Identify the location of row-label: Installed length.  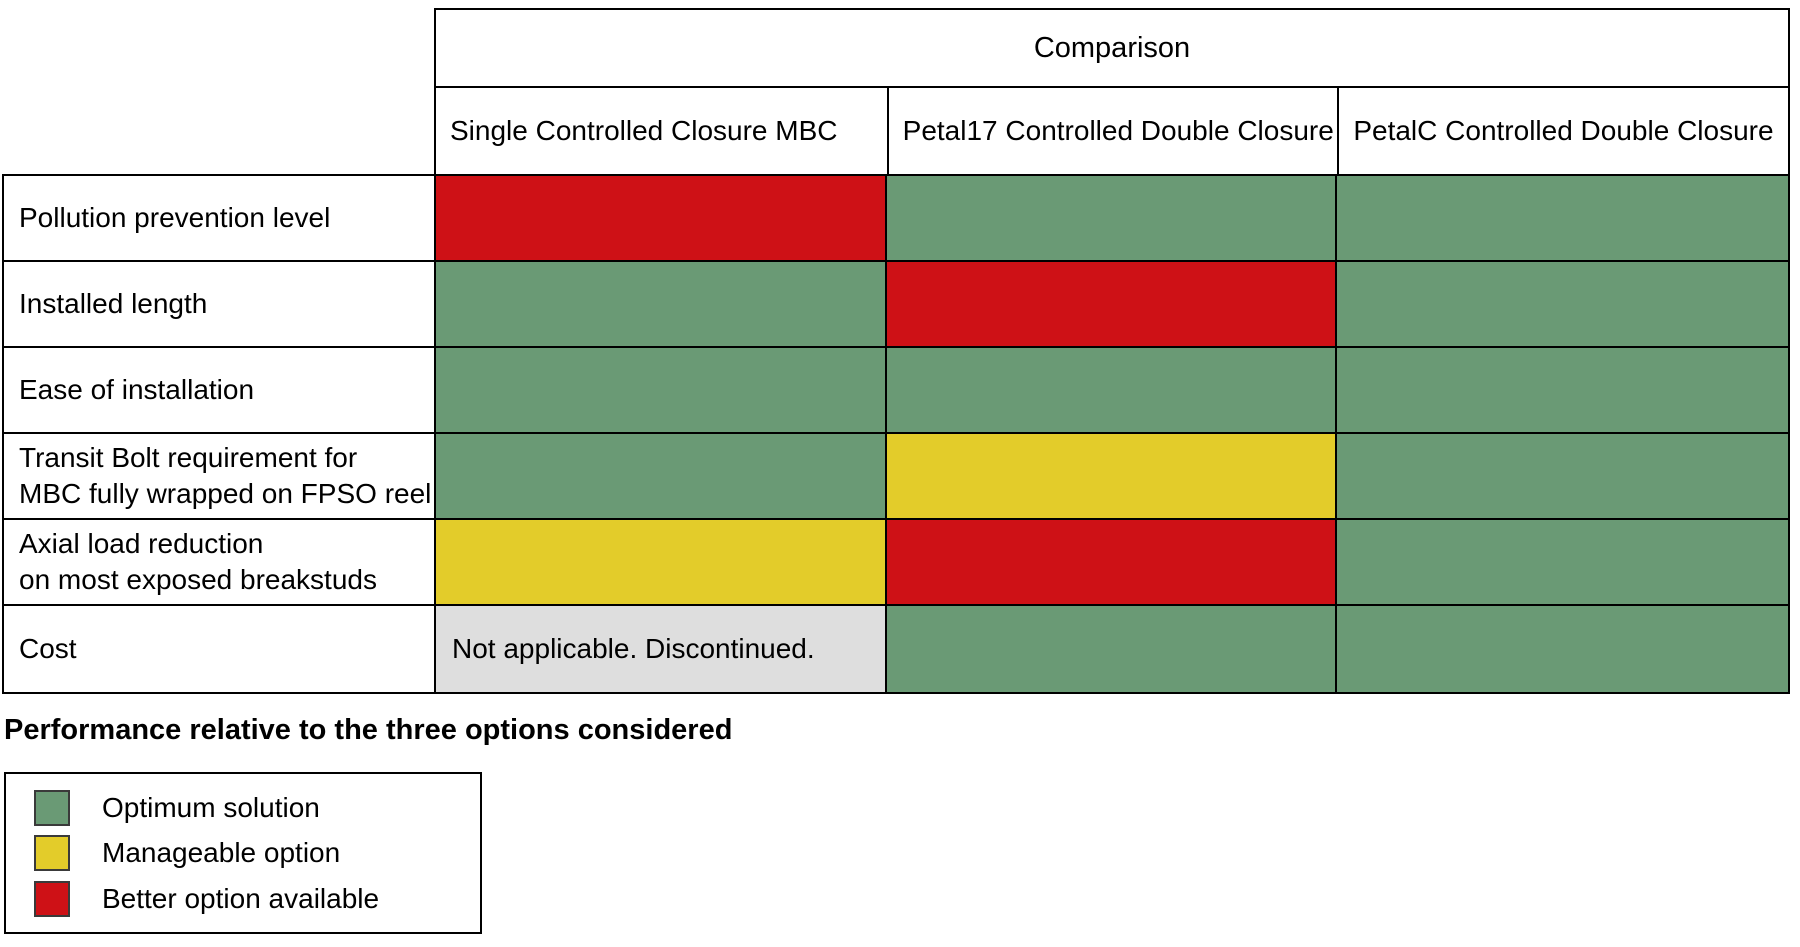
(220, 305).